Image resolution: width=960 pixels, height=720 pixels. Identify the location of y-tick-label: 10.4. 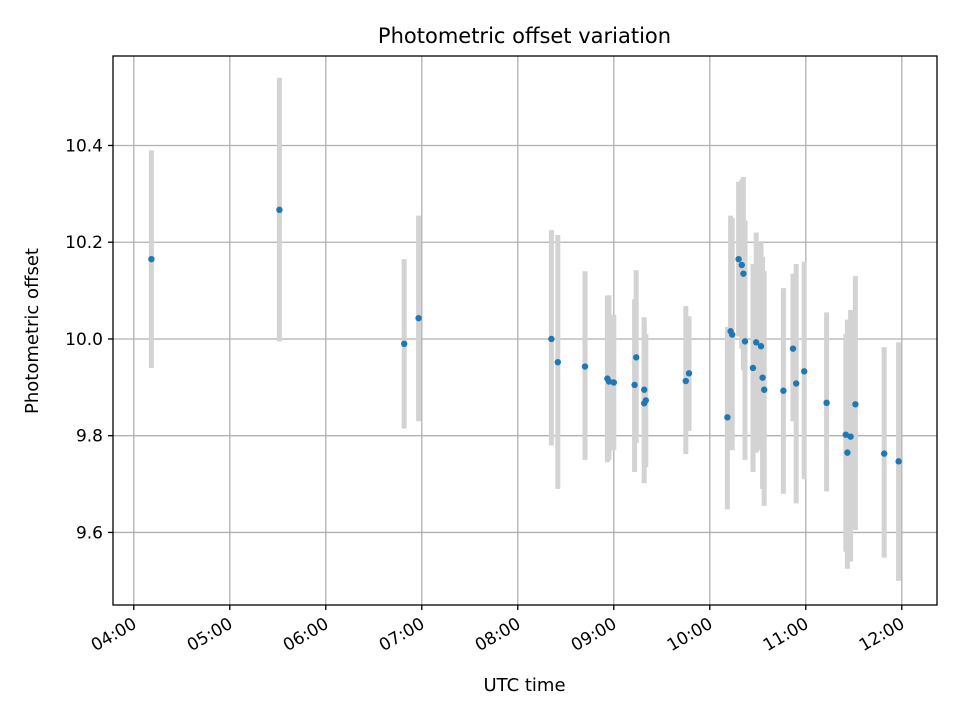
(84, 146).